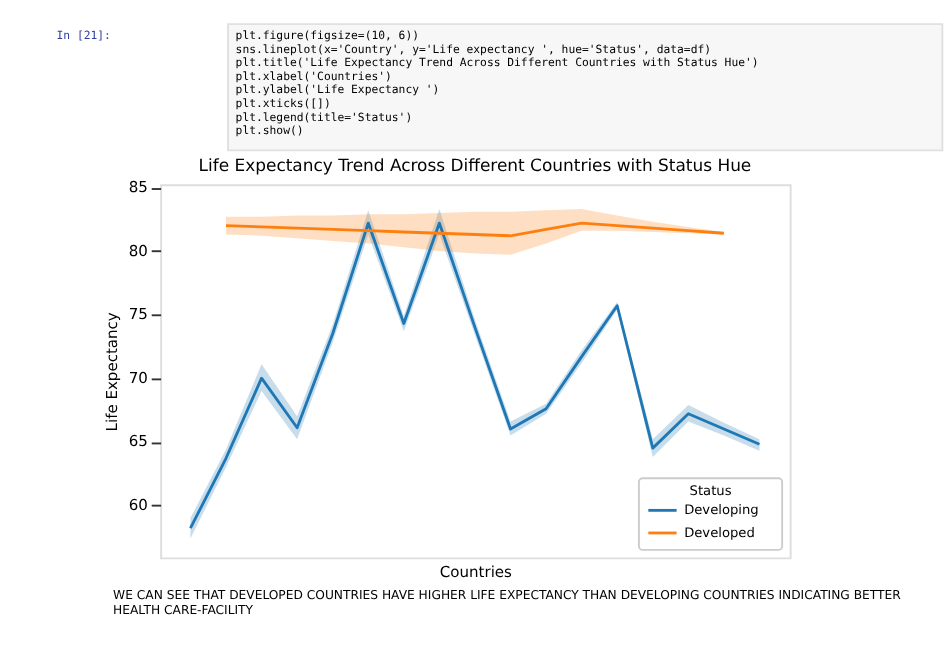 The image size is (948, 666). Describe the element at coordinates (138, 505) in the screenshot. I see `y-tick-label: 60` at that location.